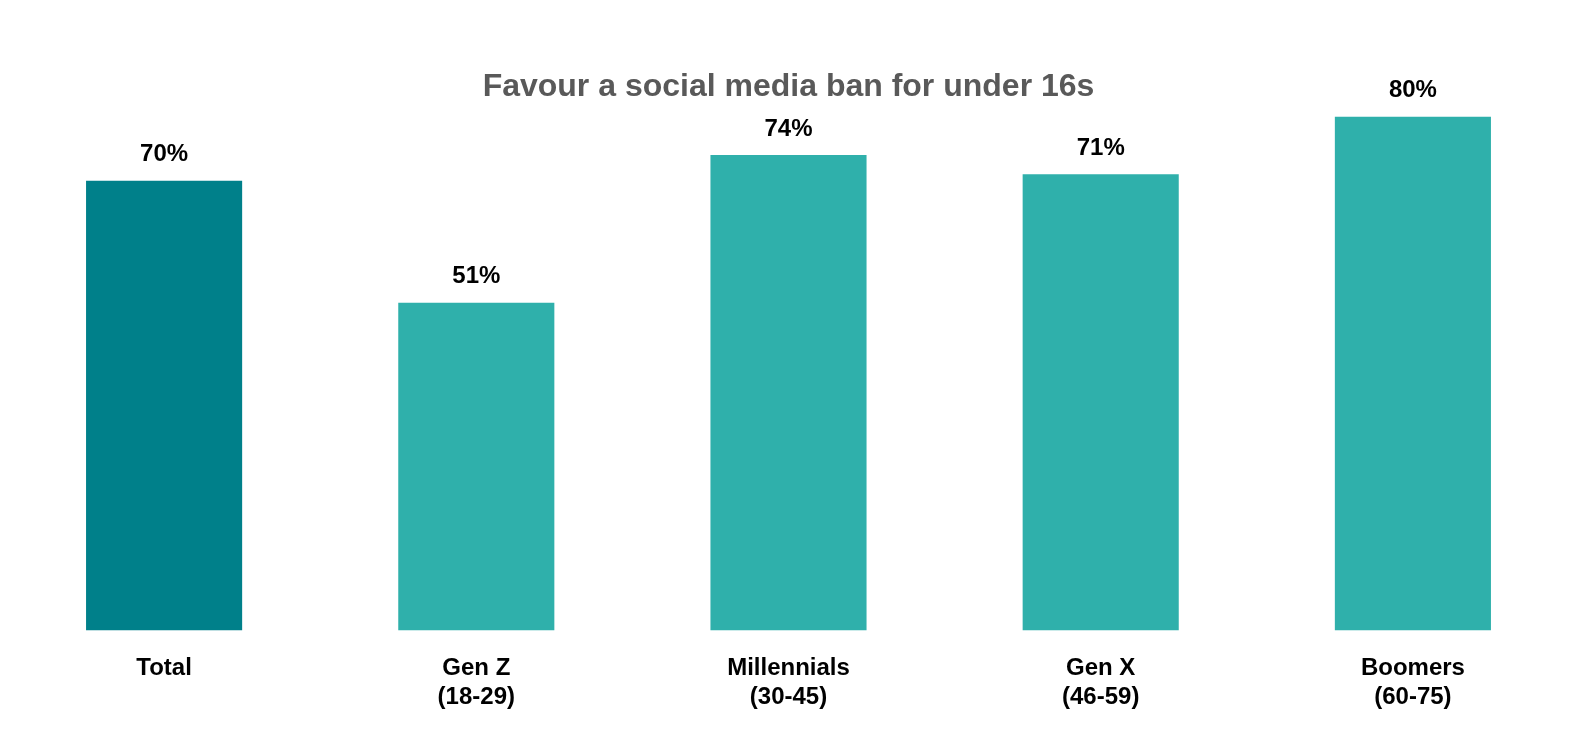  I want to click on data-label: 51%, so click(476, 275).